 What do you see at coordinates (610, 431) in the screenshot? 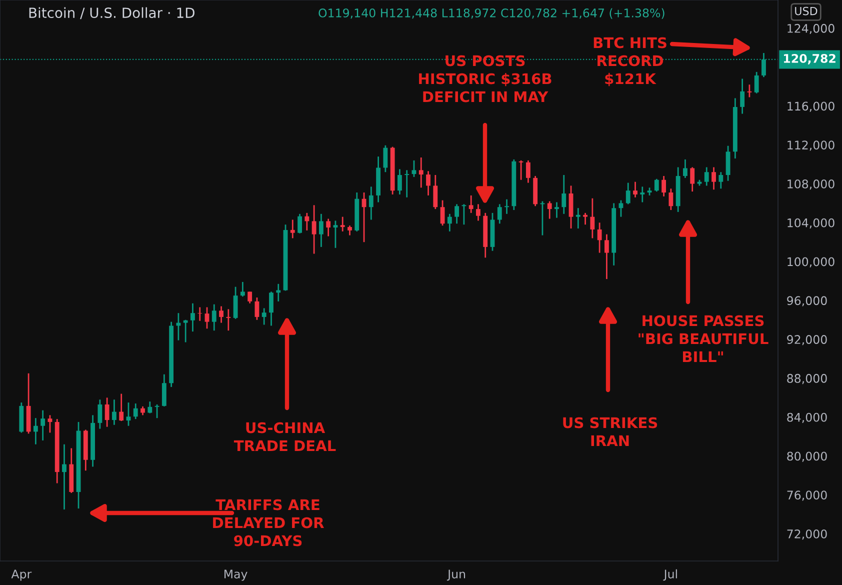
I see `annotation: US STRIKES IRAN` at bounding box center [610, 431].